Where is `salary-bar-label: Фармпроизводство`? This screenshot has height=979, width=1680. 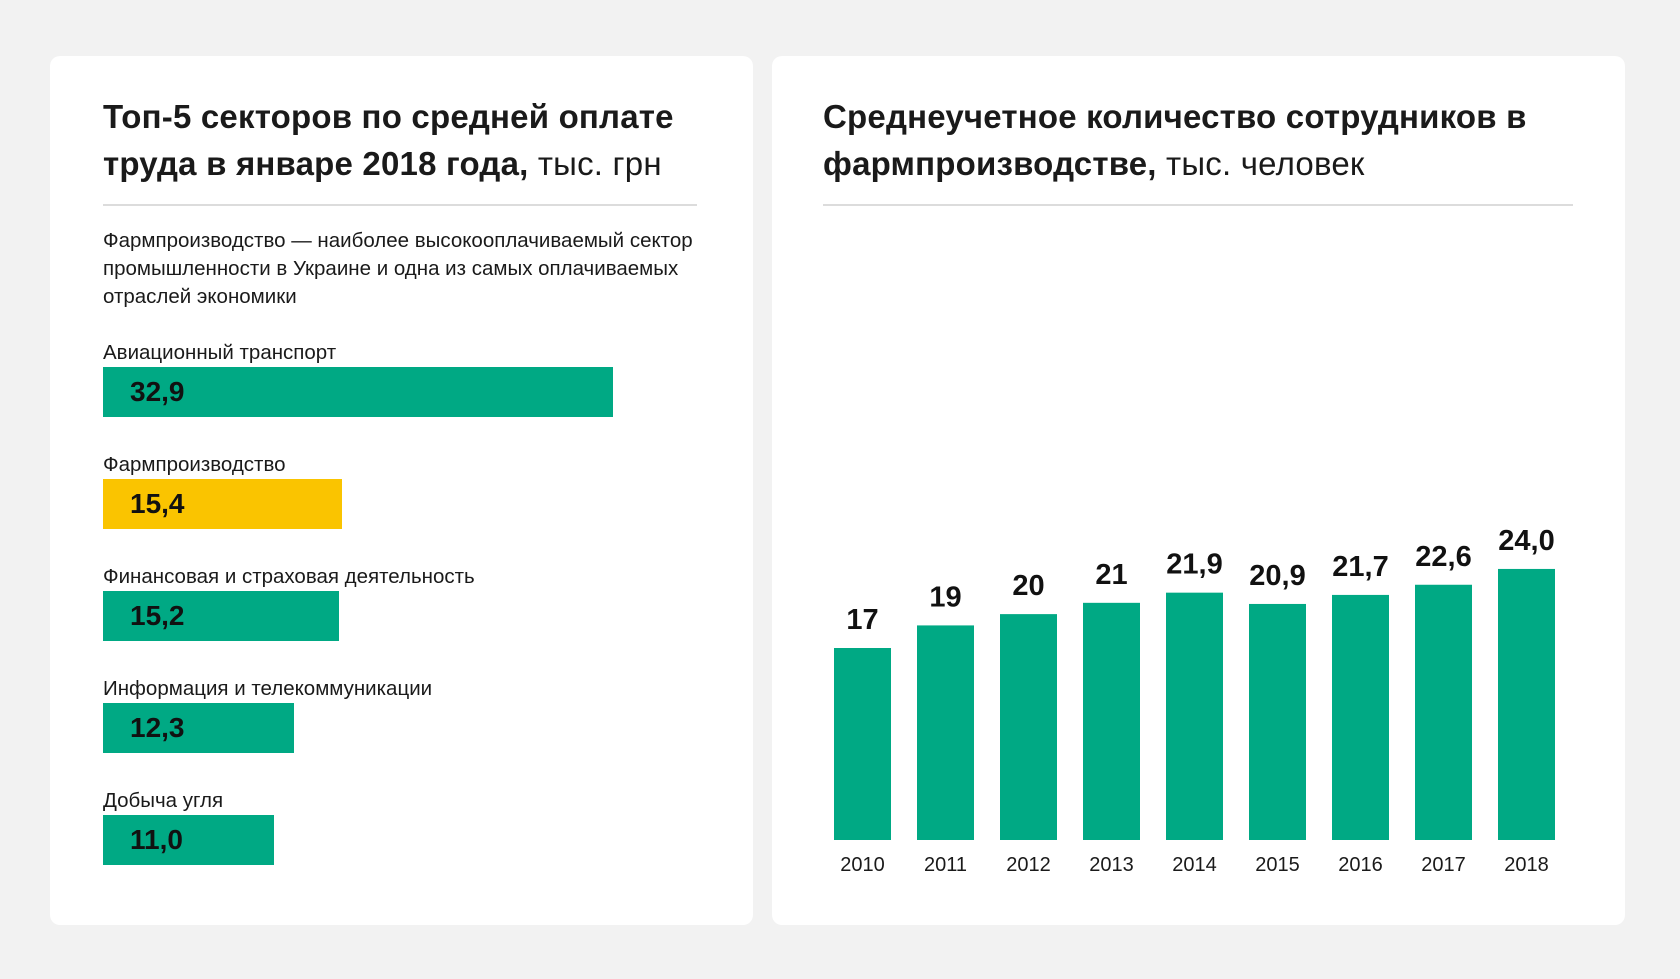 salary-bar-label: Фармпроизводство is located at coordinates (194, 464).